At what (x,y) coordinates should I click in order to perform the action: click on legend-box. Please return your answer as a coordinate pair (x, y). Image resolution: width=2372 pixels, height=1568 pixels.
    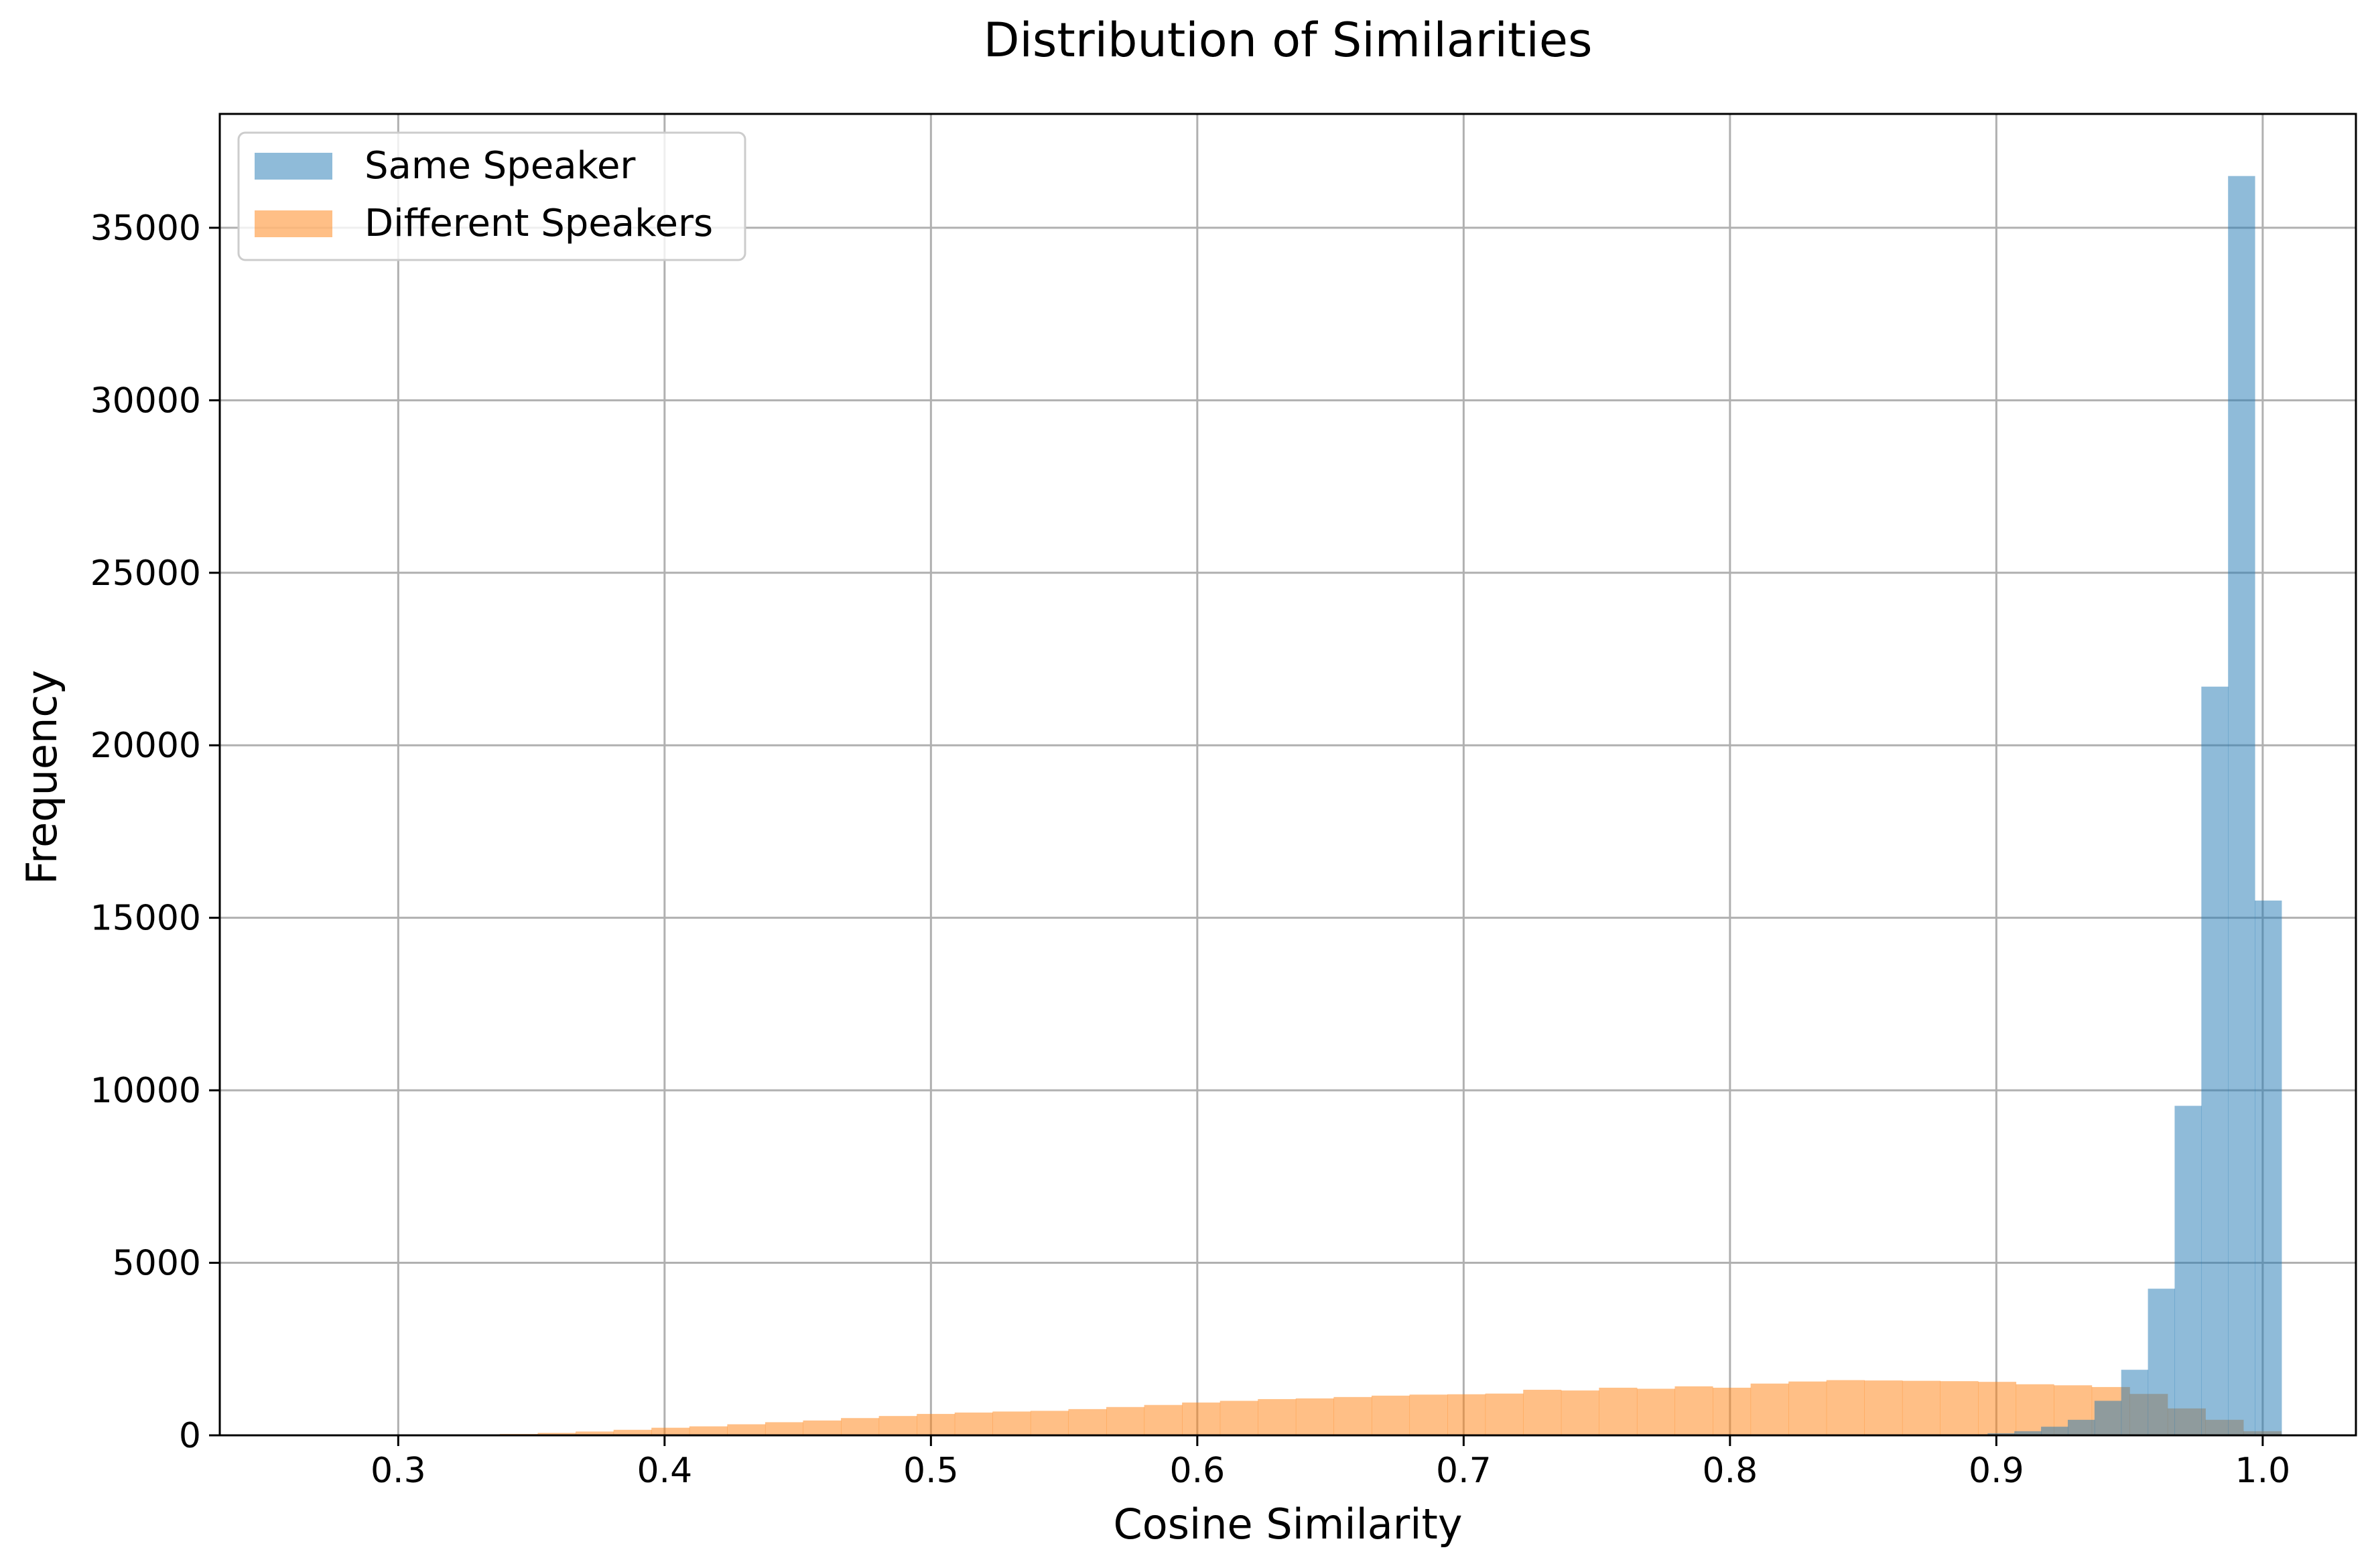
    Looking at the image, I should click on (491, 196).